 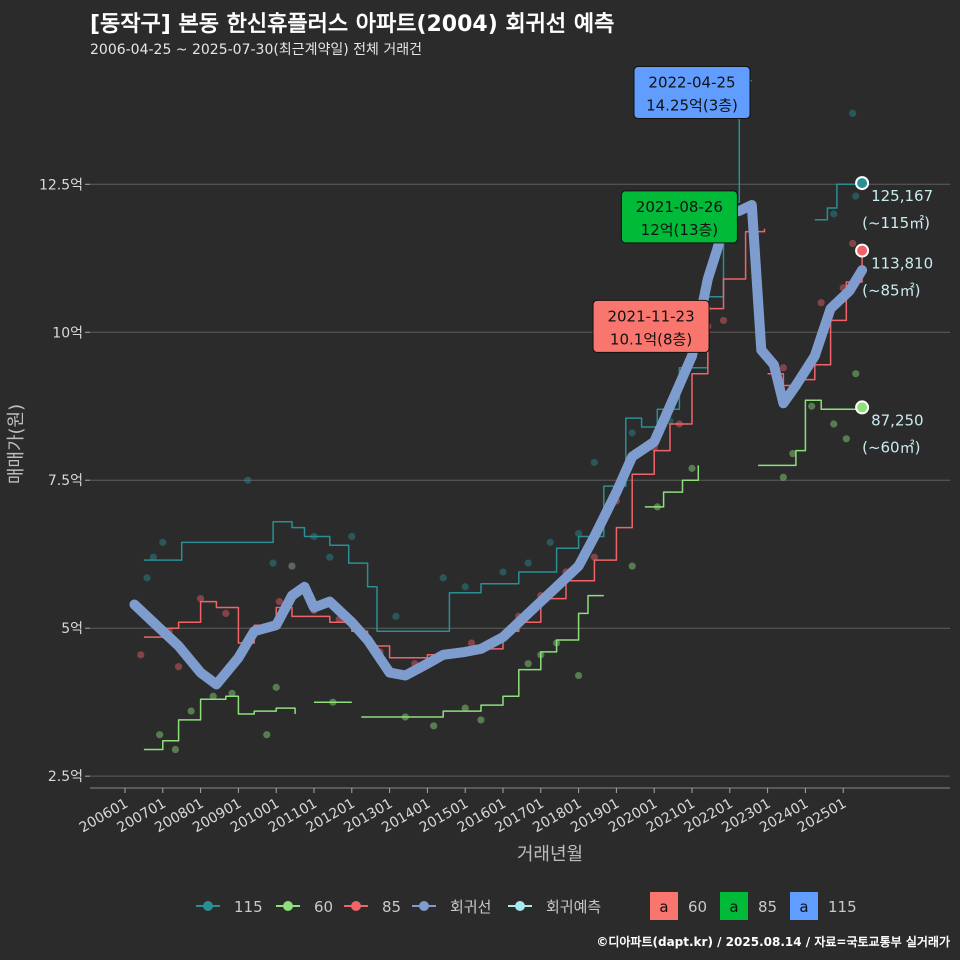 I want to click on end-label-area: (~60㎡), so click(x=891, y=447).